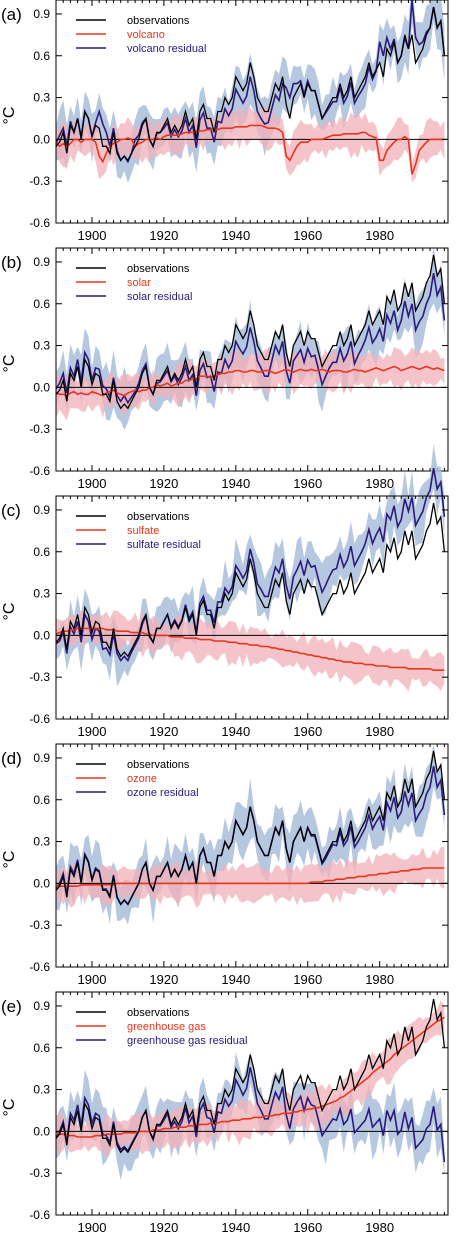 This screenshot has height=1235, width=456. Describe the element at coordinates (11, 1006) in the screenshot. I see `panel-label: (e)` at that location.